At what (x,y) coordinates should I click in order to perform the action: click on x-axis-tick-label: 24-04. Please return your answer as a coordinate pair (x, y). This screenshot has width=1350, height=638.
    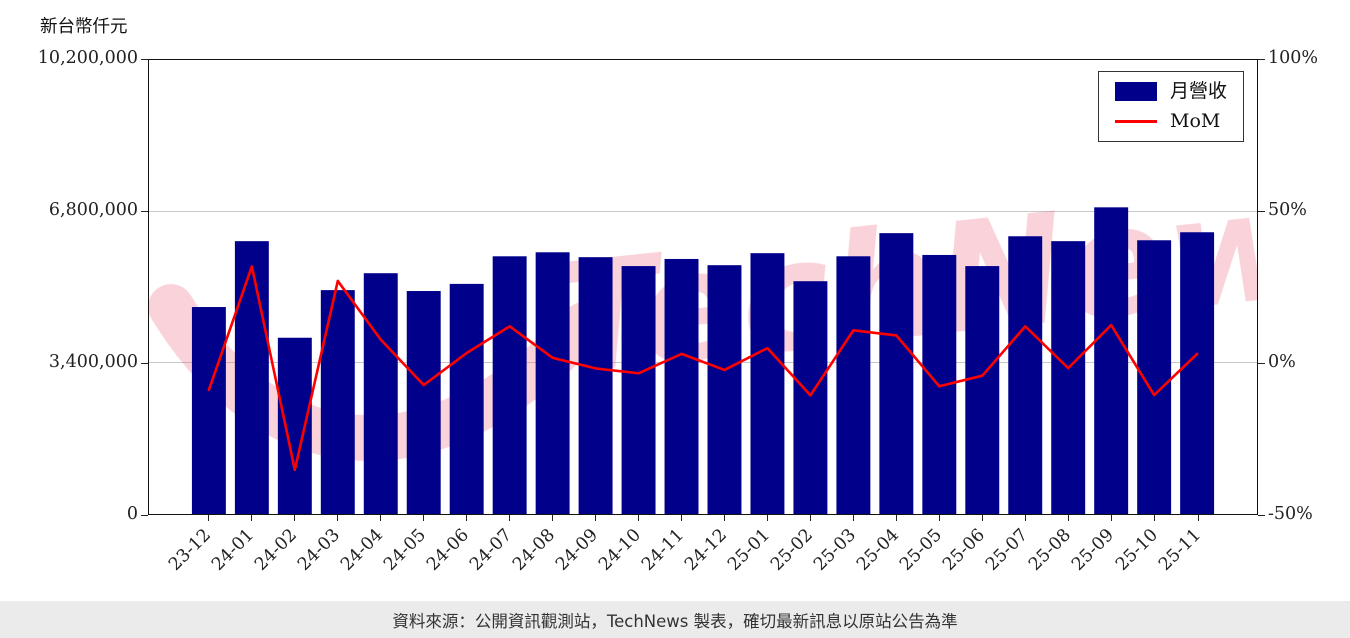
    Looking at the image, I should click on (361, 550).